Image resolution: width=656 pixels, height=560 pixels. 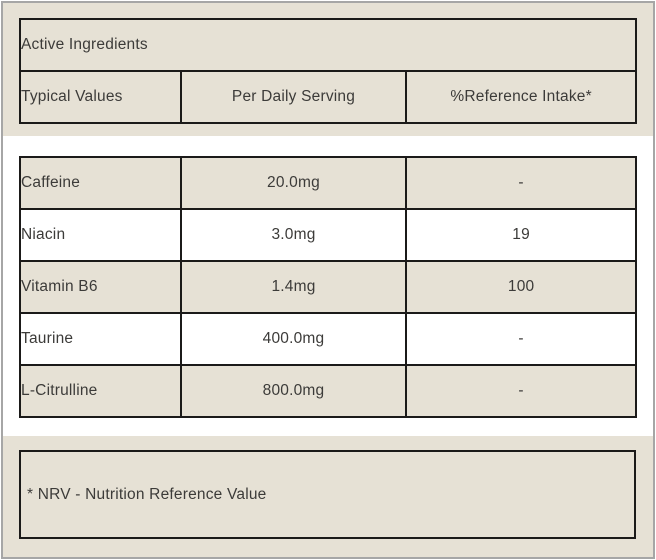 What do you see at coordinates (293, 235) in the screenshot?
I see `per-daily-serving-cell: 3.0mg` at bounding box center [293, 235].